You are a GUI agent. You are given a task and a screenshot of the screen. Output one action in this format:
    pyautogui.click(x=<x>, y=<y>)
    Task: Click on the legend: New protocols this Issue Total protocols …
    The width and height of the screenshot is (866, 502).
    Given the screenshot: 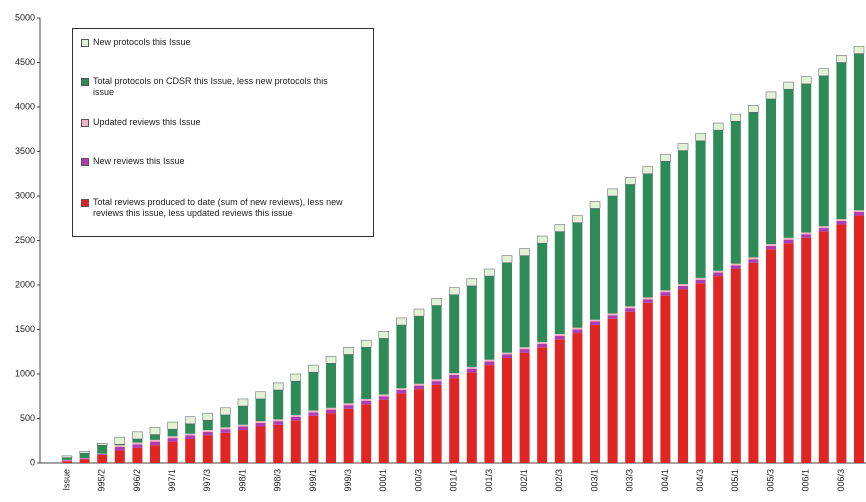 What is the action you would take?
    pyautogui.click(x=223, y=132)
    